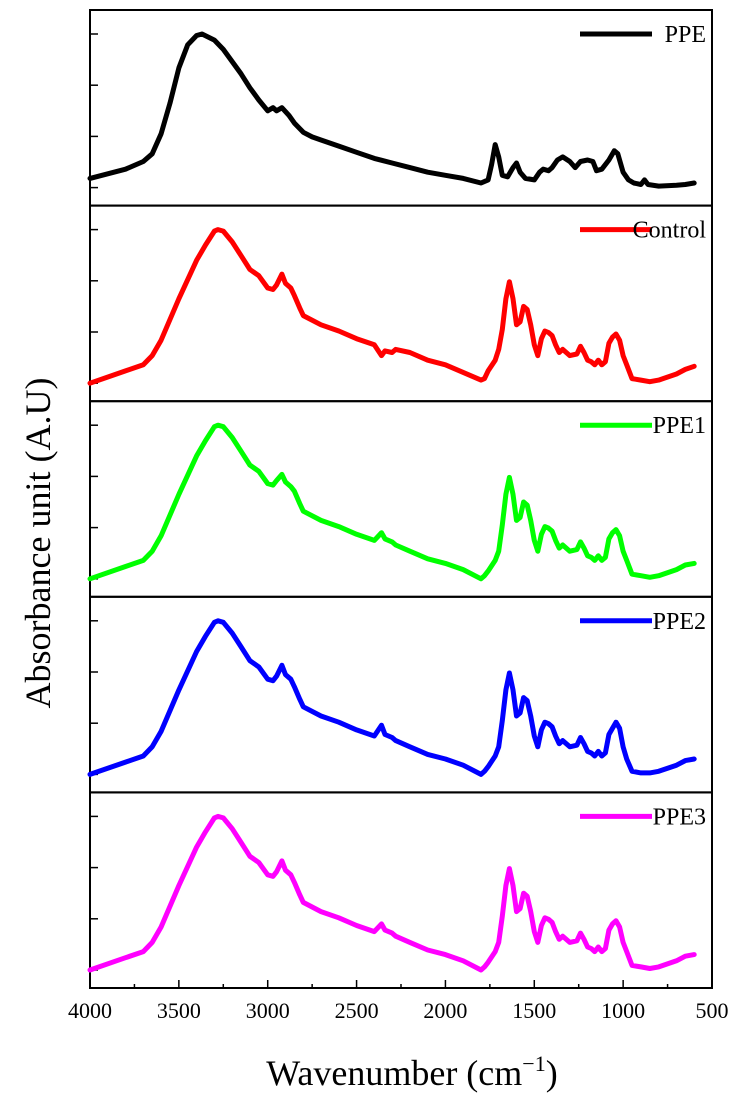 The image size is (750, 1097). What do you see at coordinates (685, 35) in the screenshot?
I see `legend-label-ppe: PPE` at bounding box center [685, 35].